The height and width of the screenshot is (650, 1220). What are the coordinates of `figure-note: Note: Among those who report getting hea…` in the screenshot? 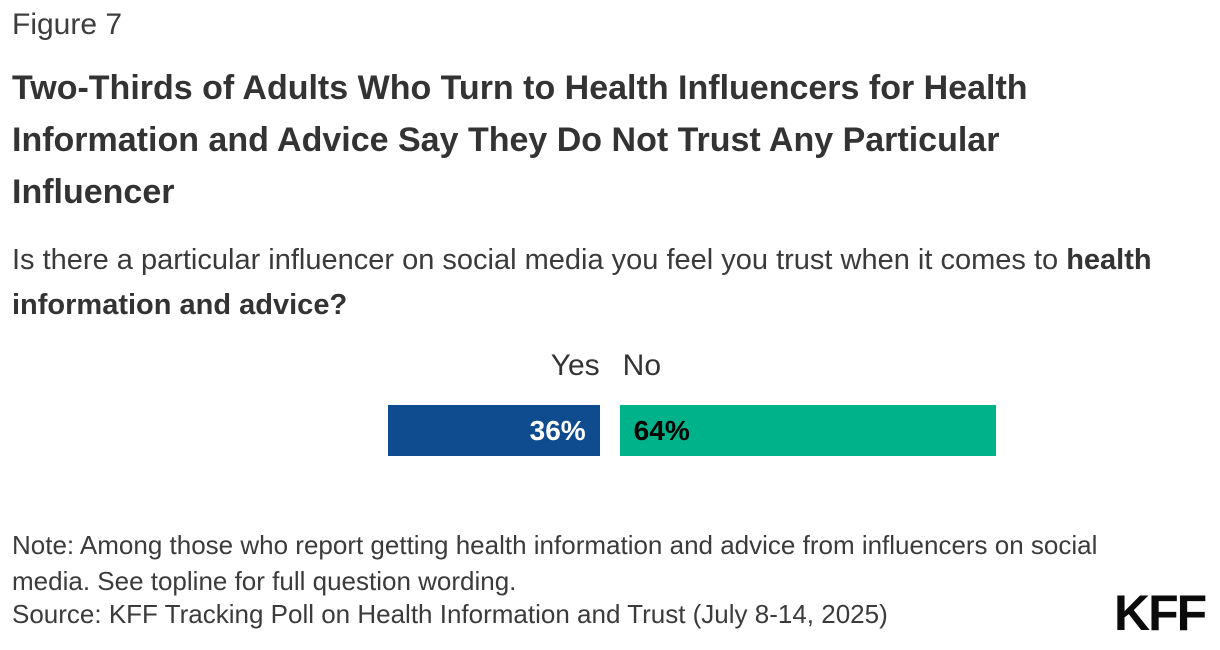 It's located at (555, 563).